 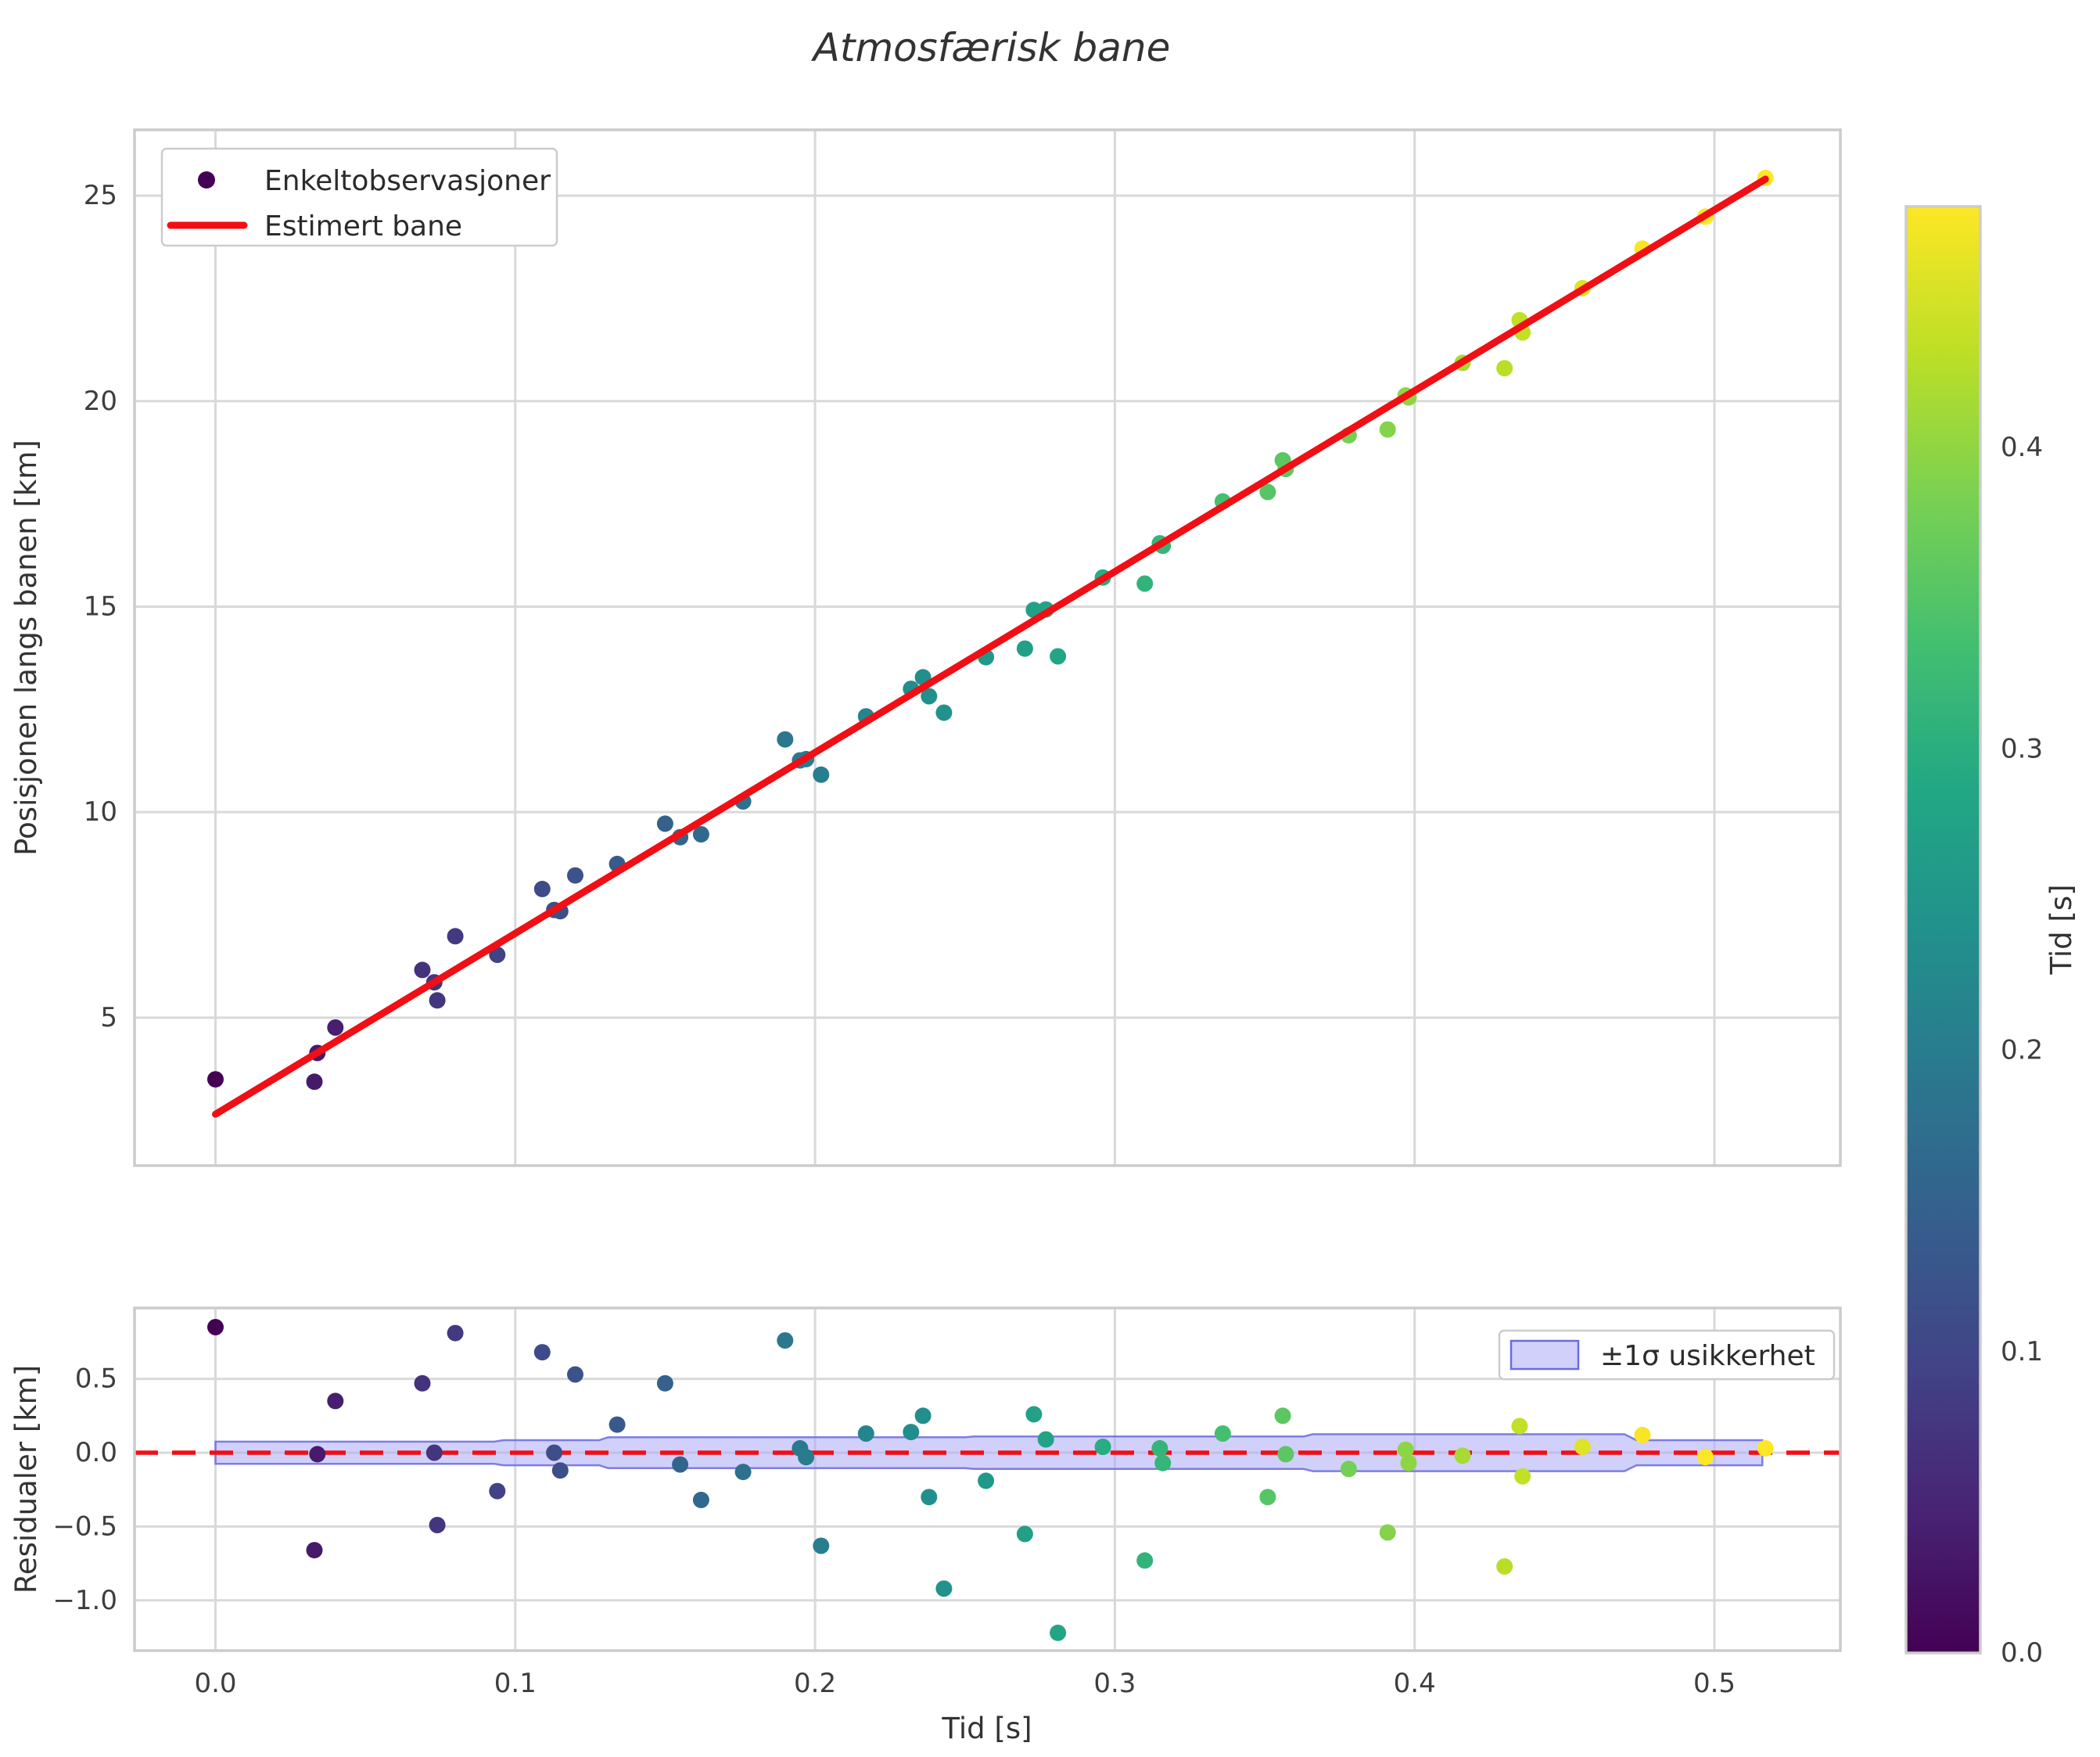 What do you see at coordinates (96, 1453) in the screenshot?
I see `y-tick-label: 0.0` at bounding box center [96, 1453].